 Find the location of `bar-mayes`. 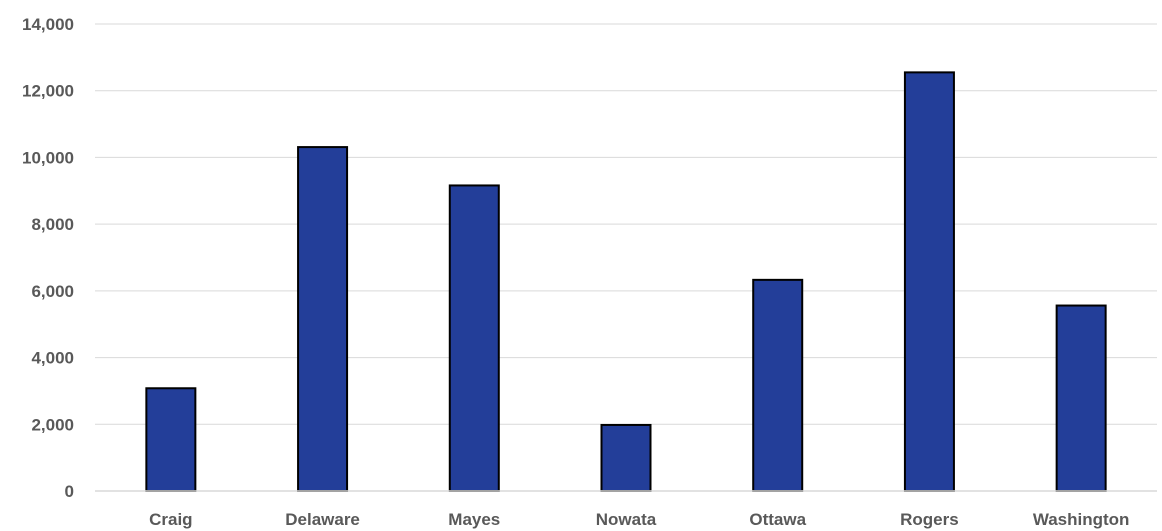

bar-mayes is located at coordinates (474, 338).